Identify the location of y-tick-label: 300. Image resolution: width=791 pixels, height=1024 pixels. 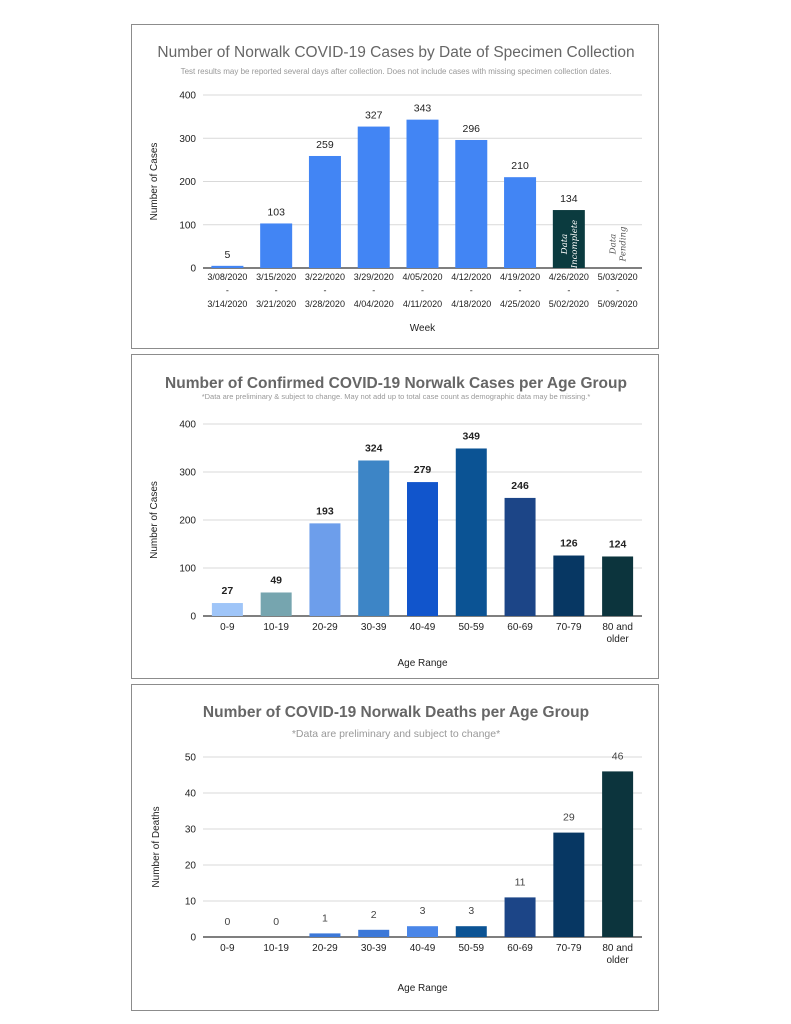
(187, 139).